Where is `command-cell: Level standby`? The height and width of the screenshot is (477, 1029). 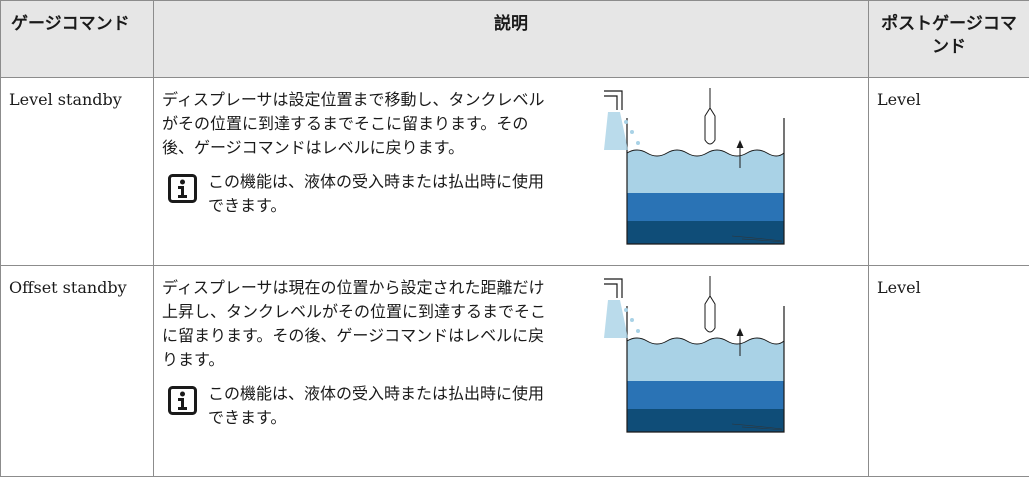 command-cell: Level standby is located at coordinates (77, 172).